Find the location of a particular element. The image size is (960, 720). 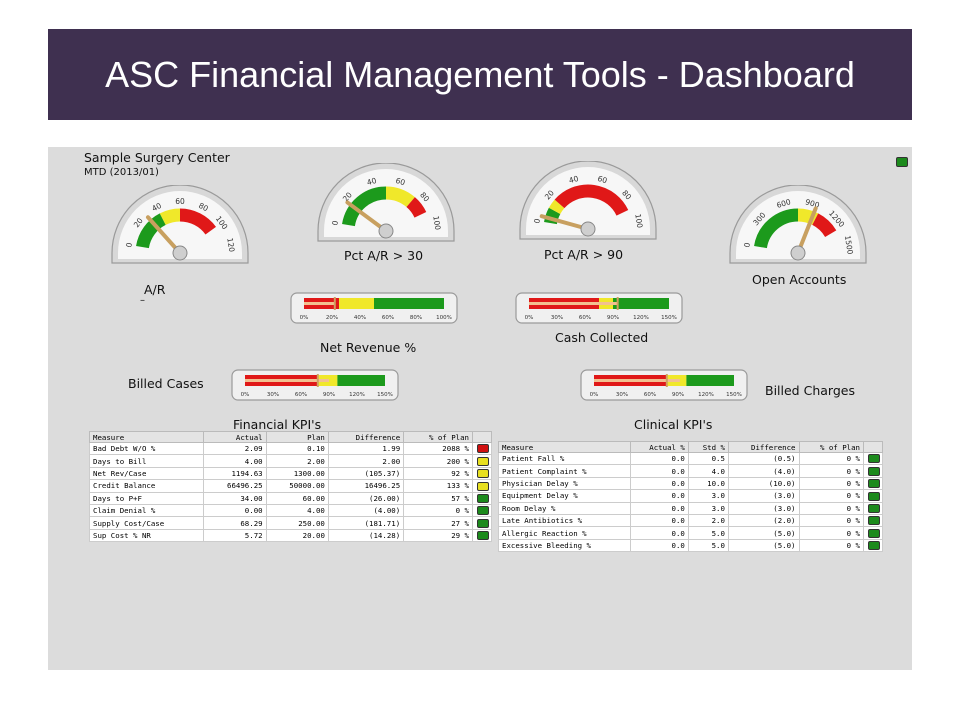

table-cell: (4.0) is located at coordinates (763, 471).